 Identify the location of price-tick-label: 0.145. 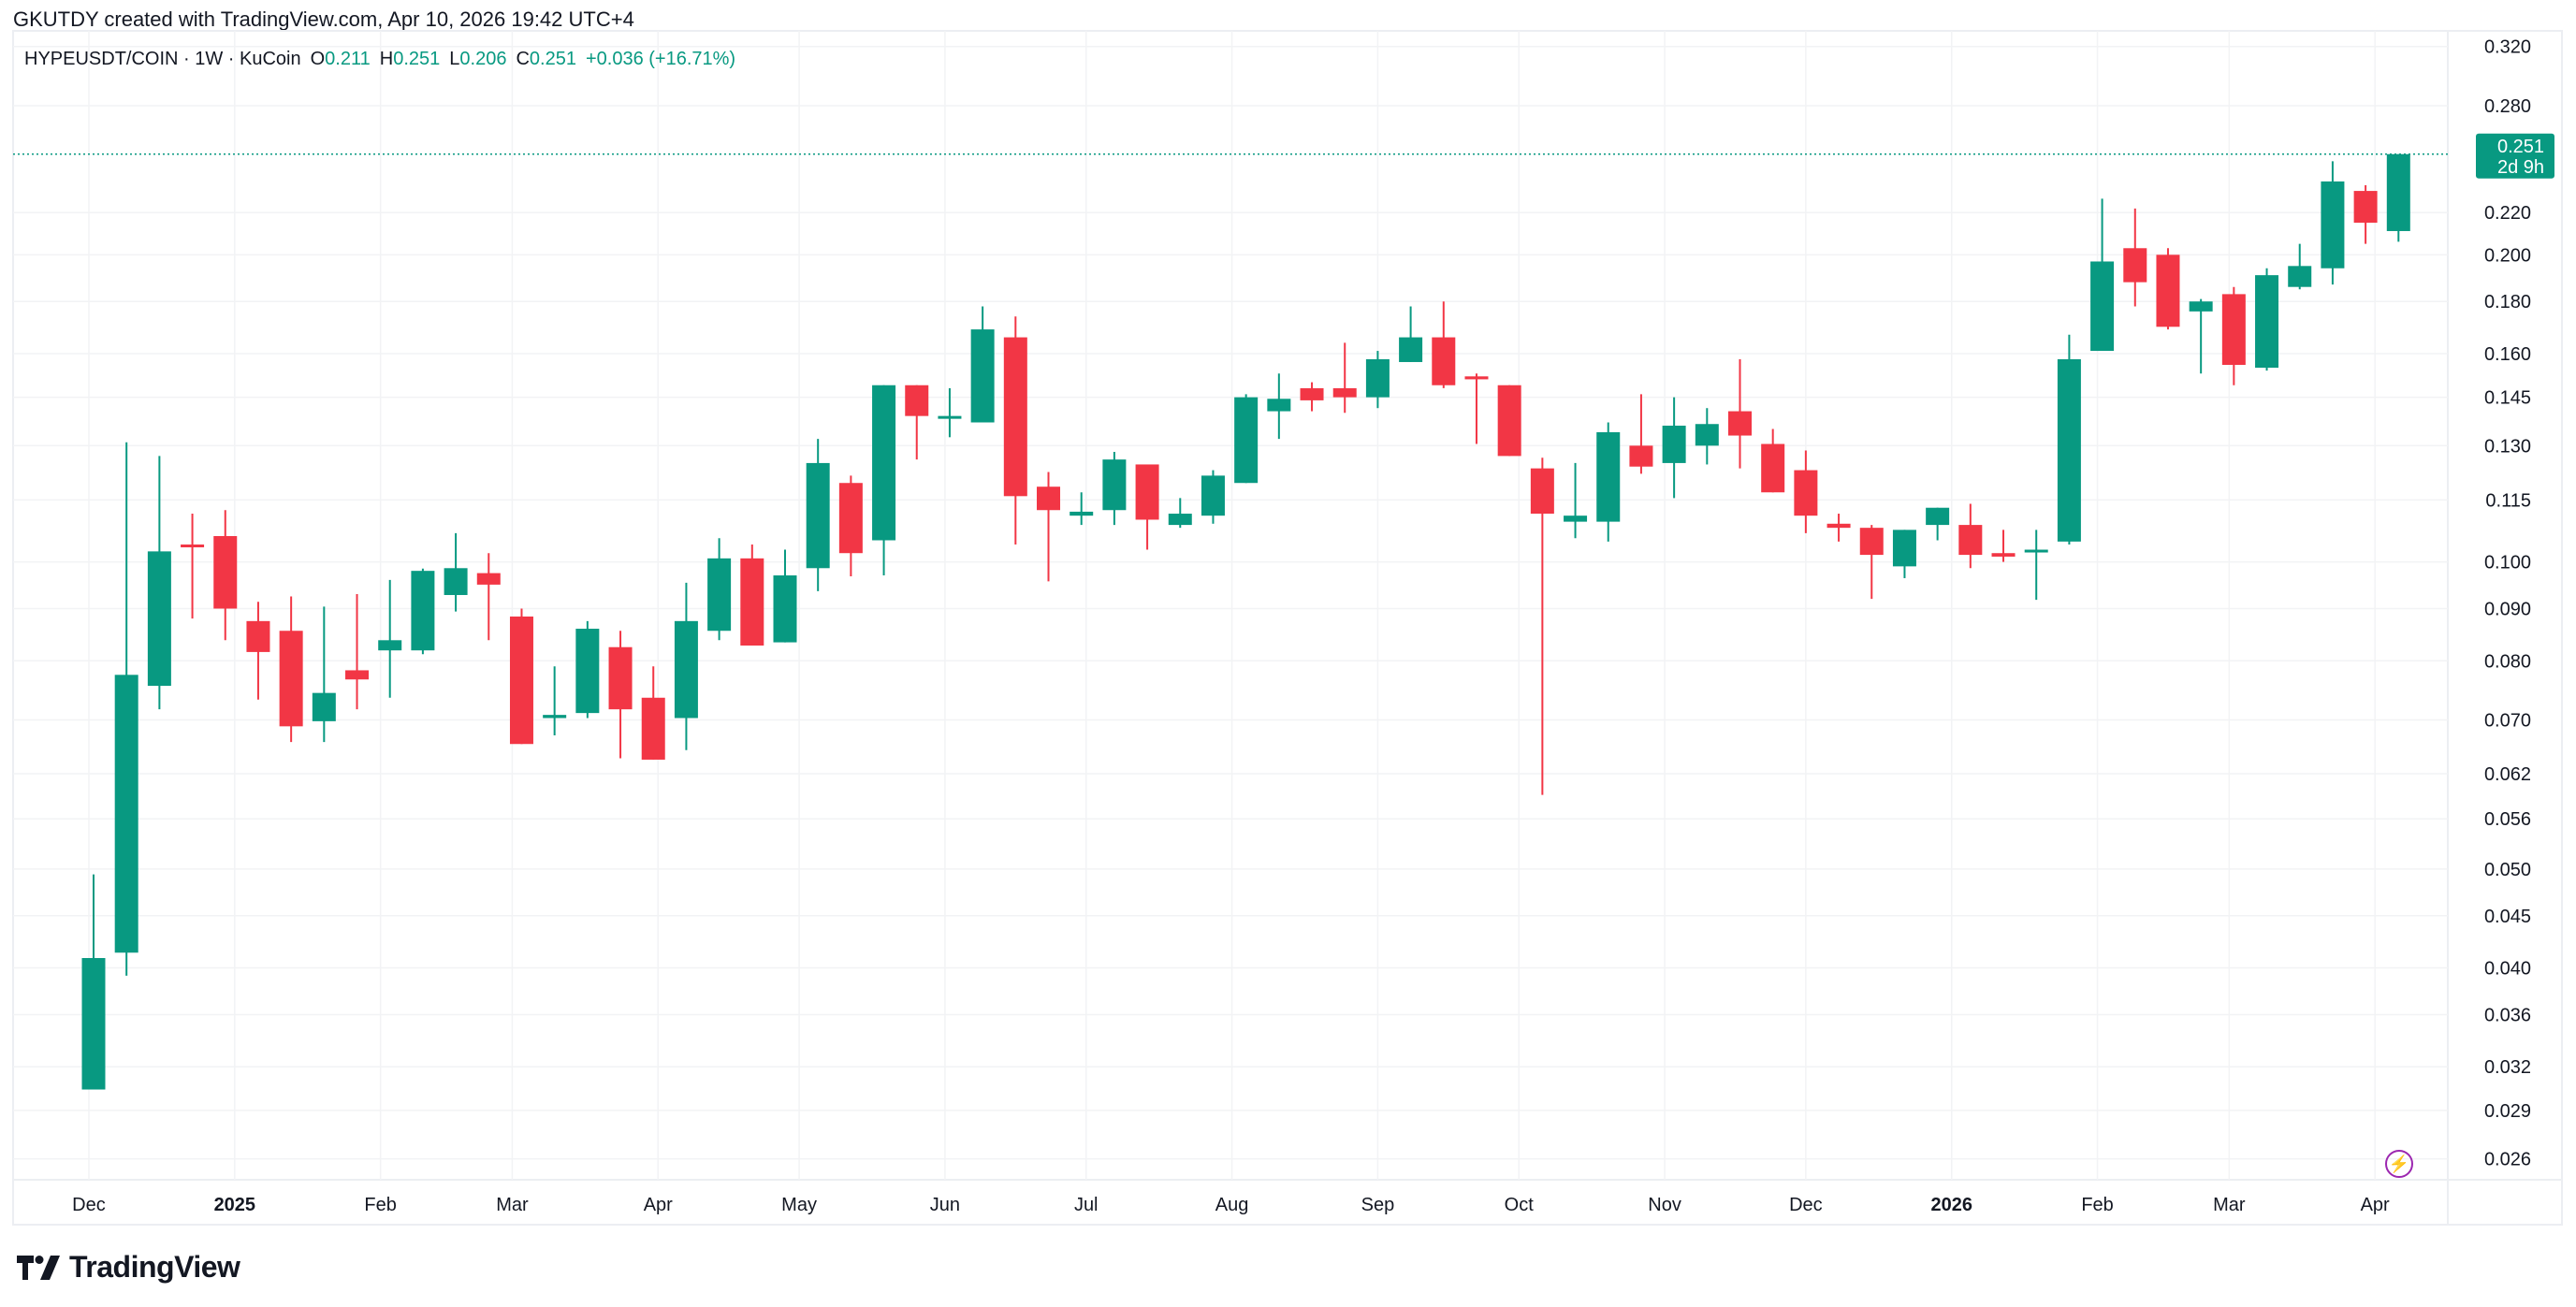
(2507, 398).